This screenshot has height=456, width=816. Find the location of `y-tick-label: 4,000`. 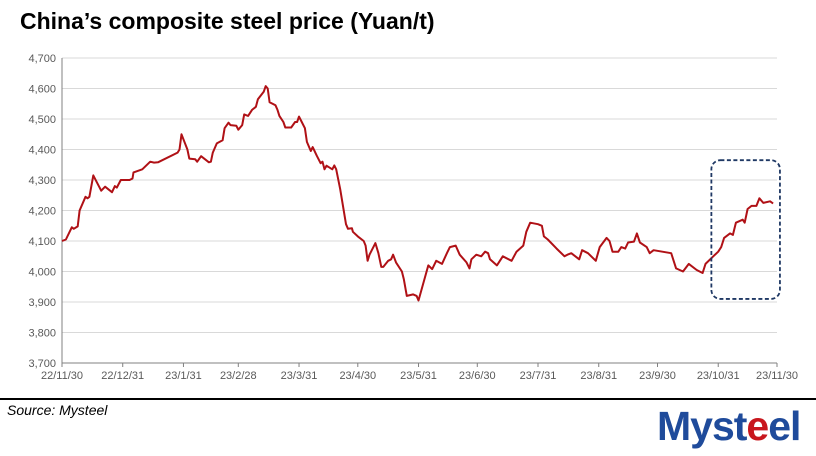

y-tick-label: 4,000 is located at coordinates (42, 273).